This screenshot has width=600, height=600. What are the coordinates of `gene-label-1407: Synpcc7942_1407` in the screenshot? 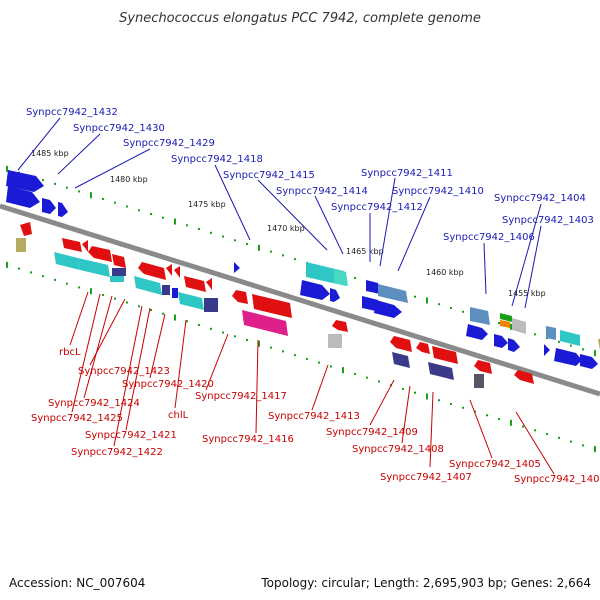 It's located at (426, 477).